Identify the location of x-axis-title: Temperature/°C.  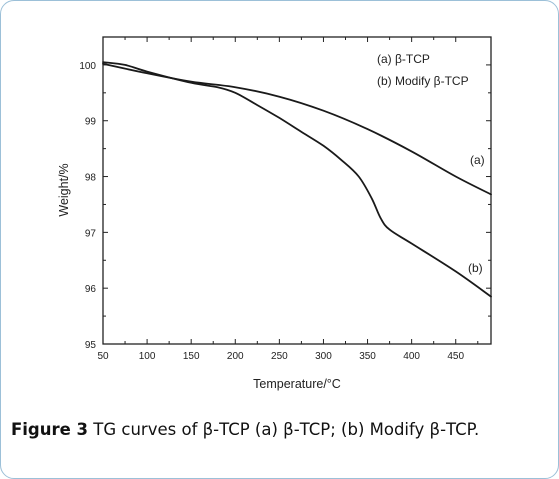
(297, 384).